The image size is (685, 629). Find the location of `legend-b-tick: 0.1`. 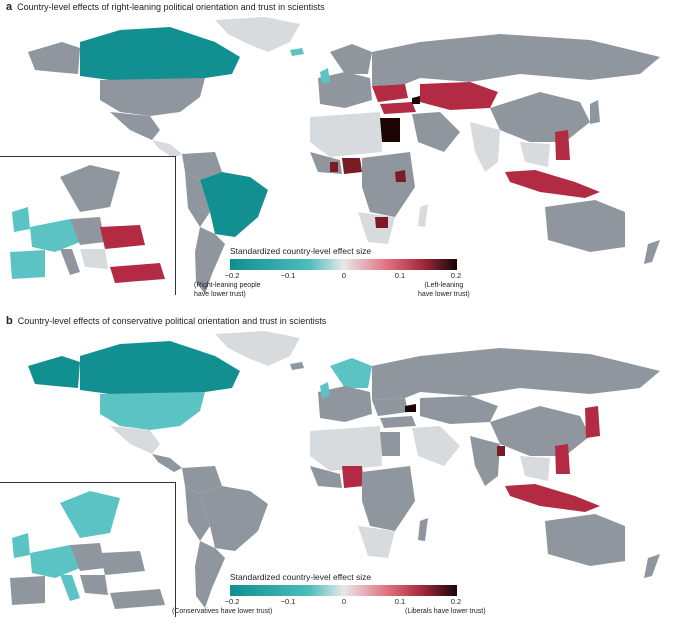

legend-b-tick: 0.1 is located at coordinates (400, 601).